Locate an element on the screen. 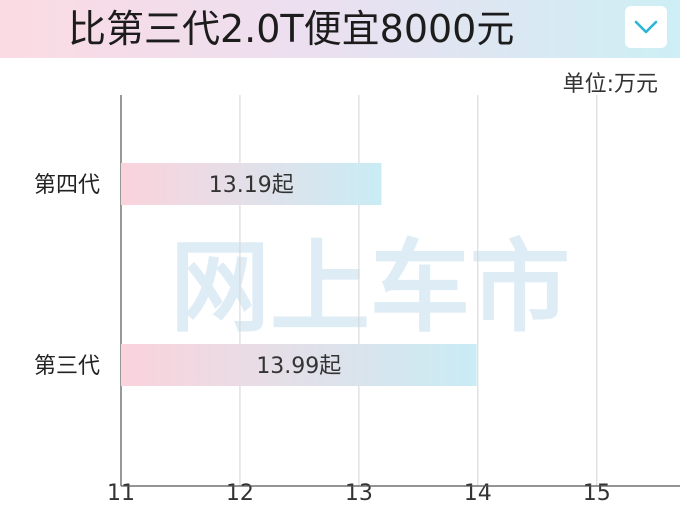 This screenshot has height=510, width=680. category-label: 第三代 is located at coordinates (67, 366).